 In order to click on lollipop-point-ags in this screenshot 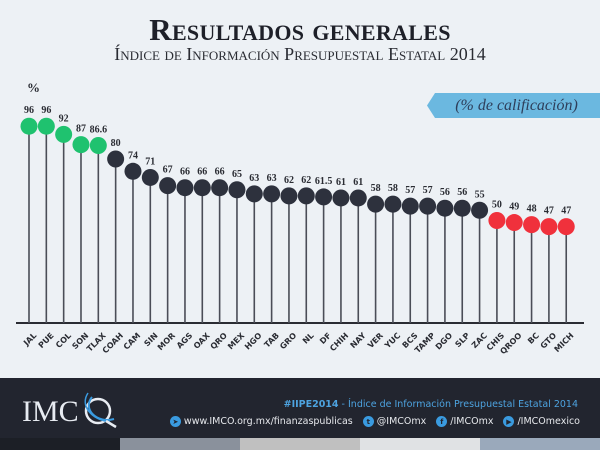, I will do `click(185, 188)`.